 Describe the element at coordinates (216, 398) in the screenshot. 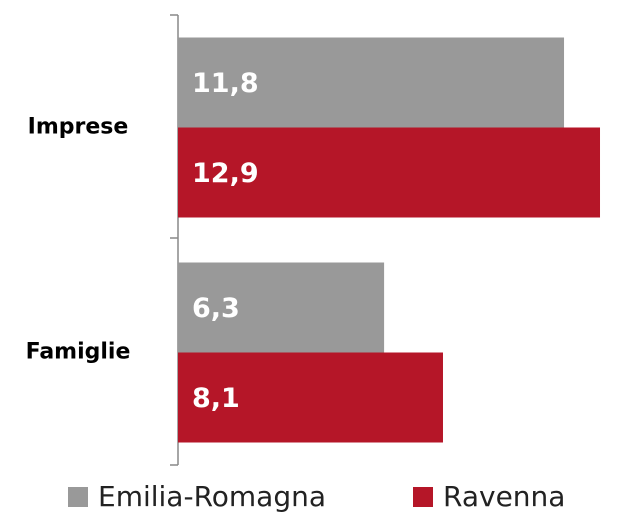

I see `data-label: 8,1` at that location.